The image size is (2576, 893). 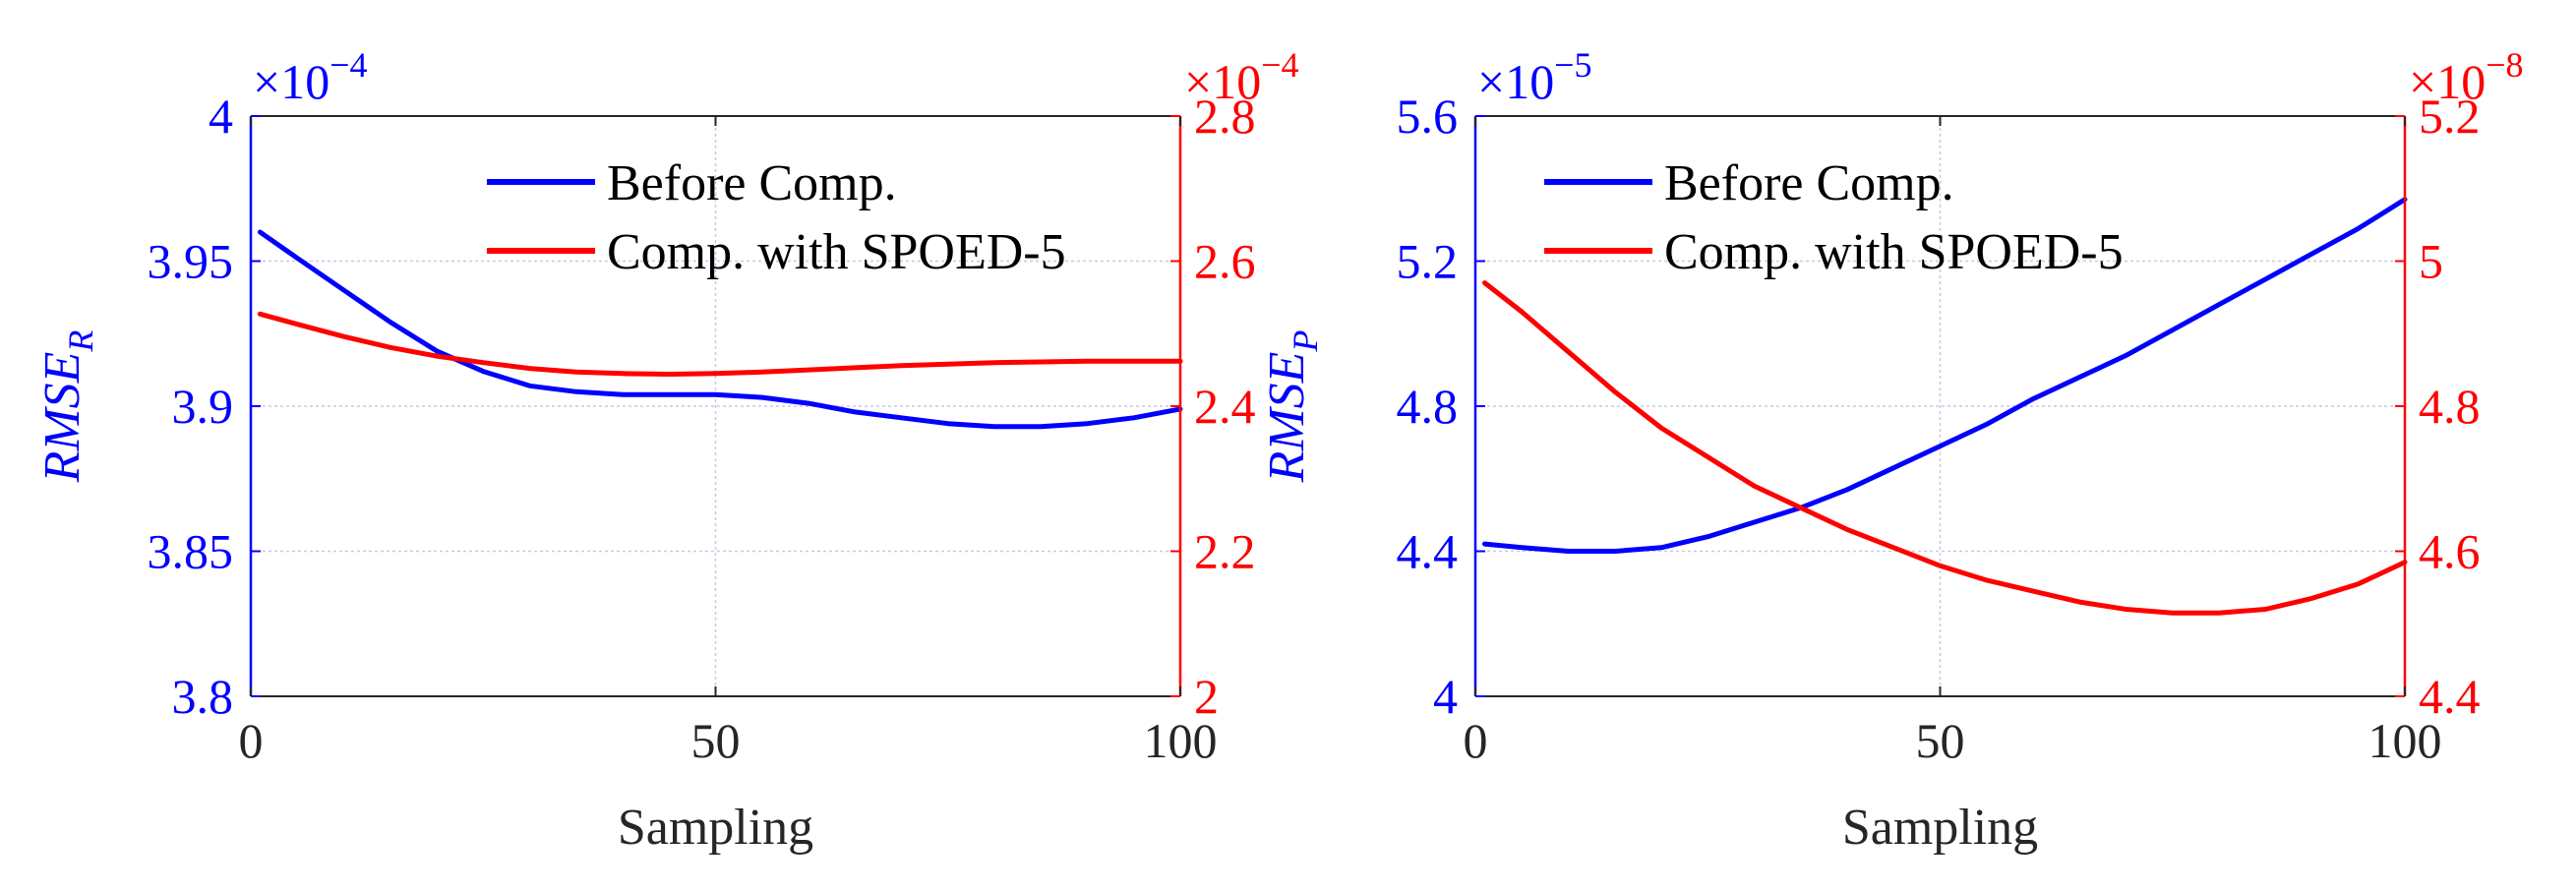 I want to click on left-y-axis-label: RMSEP, so click(x=1292, y=407).